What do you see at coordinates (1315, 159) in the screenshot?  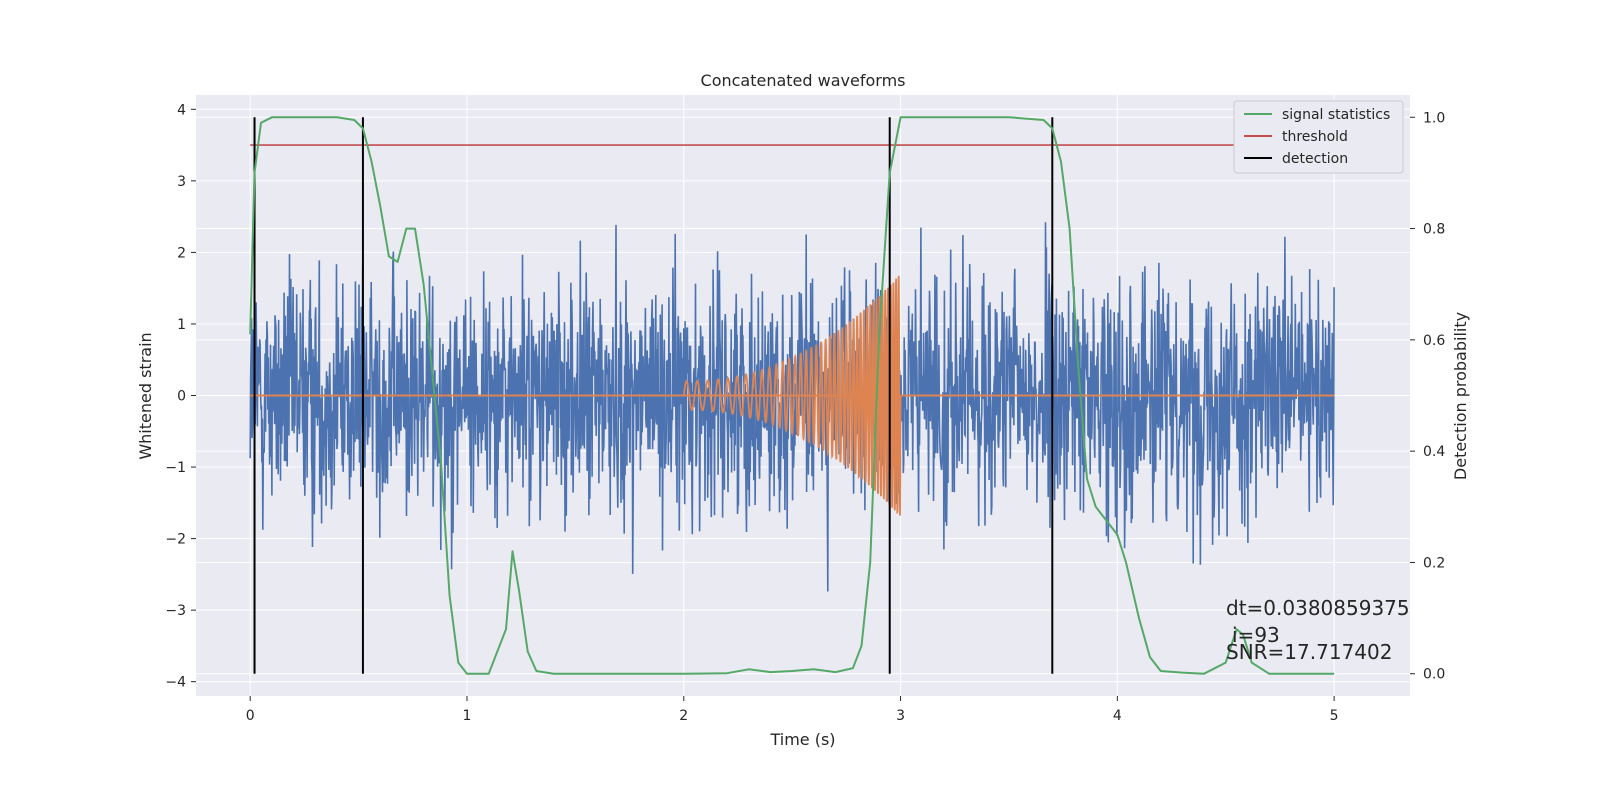 I see `legend-label-detection: detection` at bounding box center [1315, 159].